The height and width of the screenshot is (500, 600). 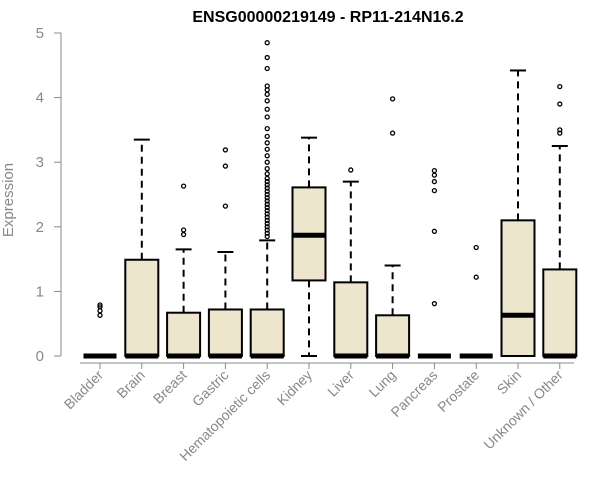 I want to click on y-tick-label: 3, so click(x=40, y=162).